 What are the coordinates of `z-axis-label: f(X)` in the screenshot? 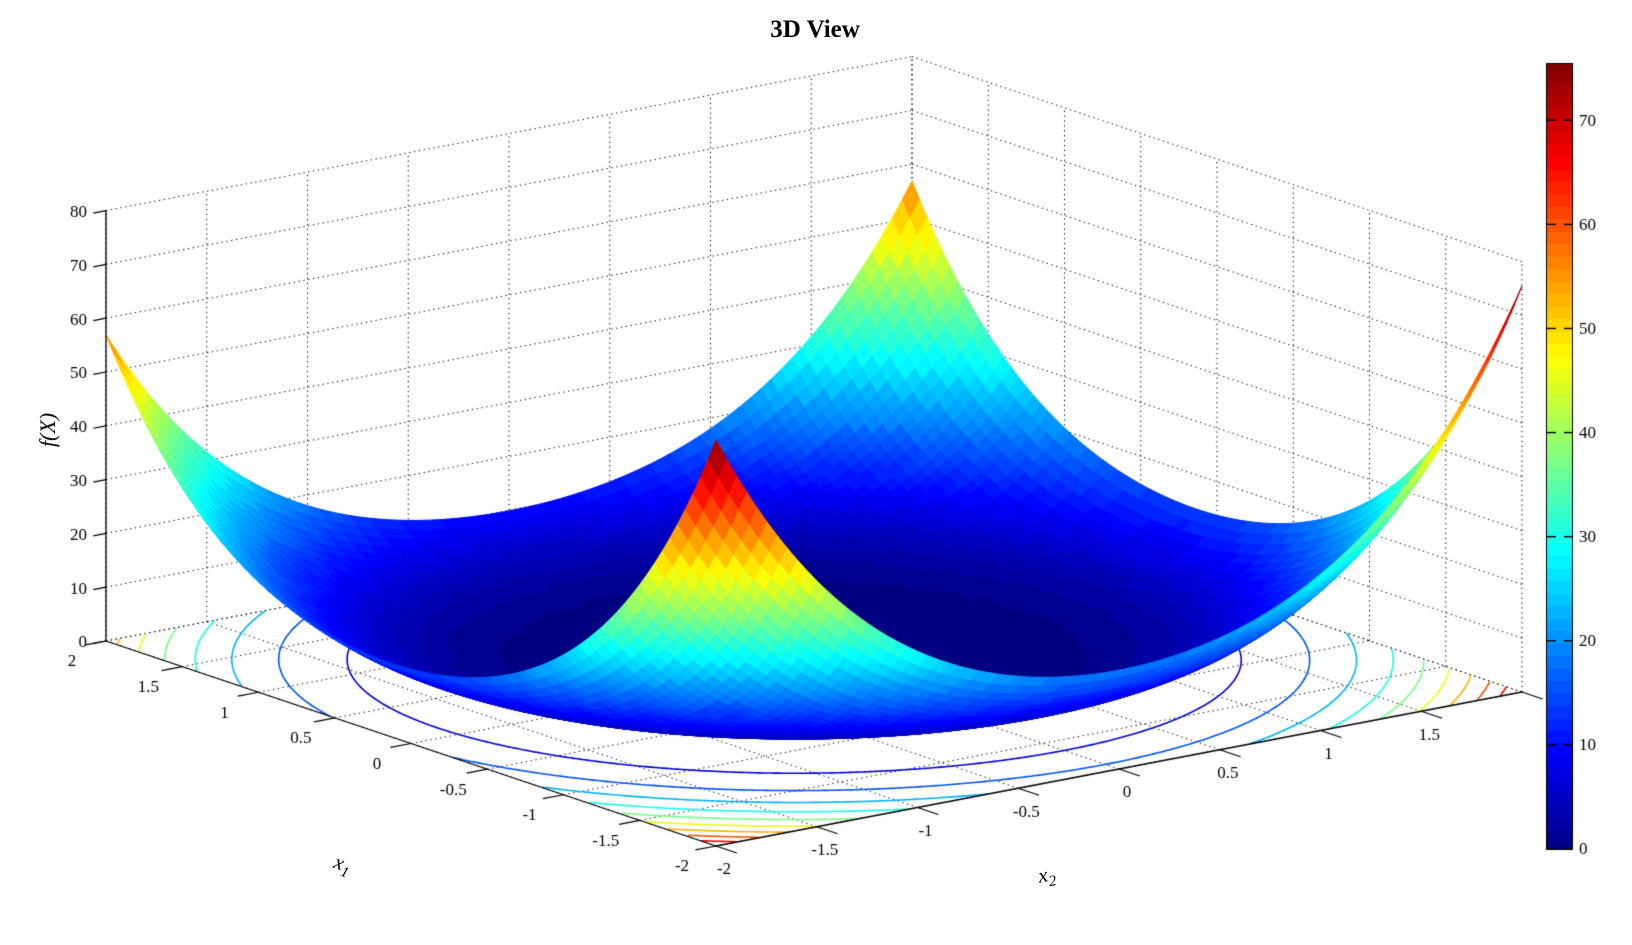 It's located at (47, 430).